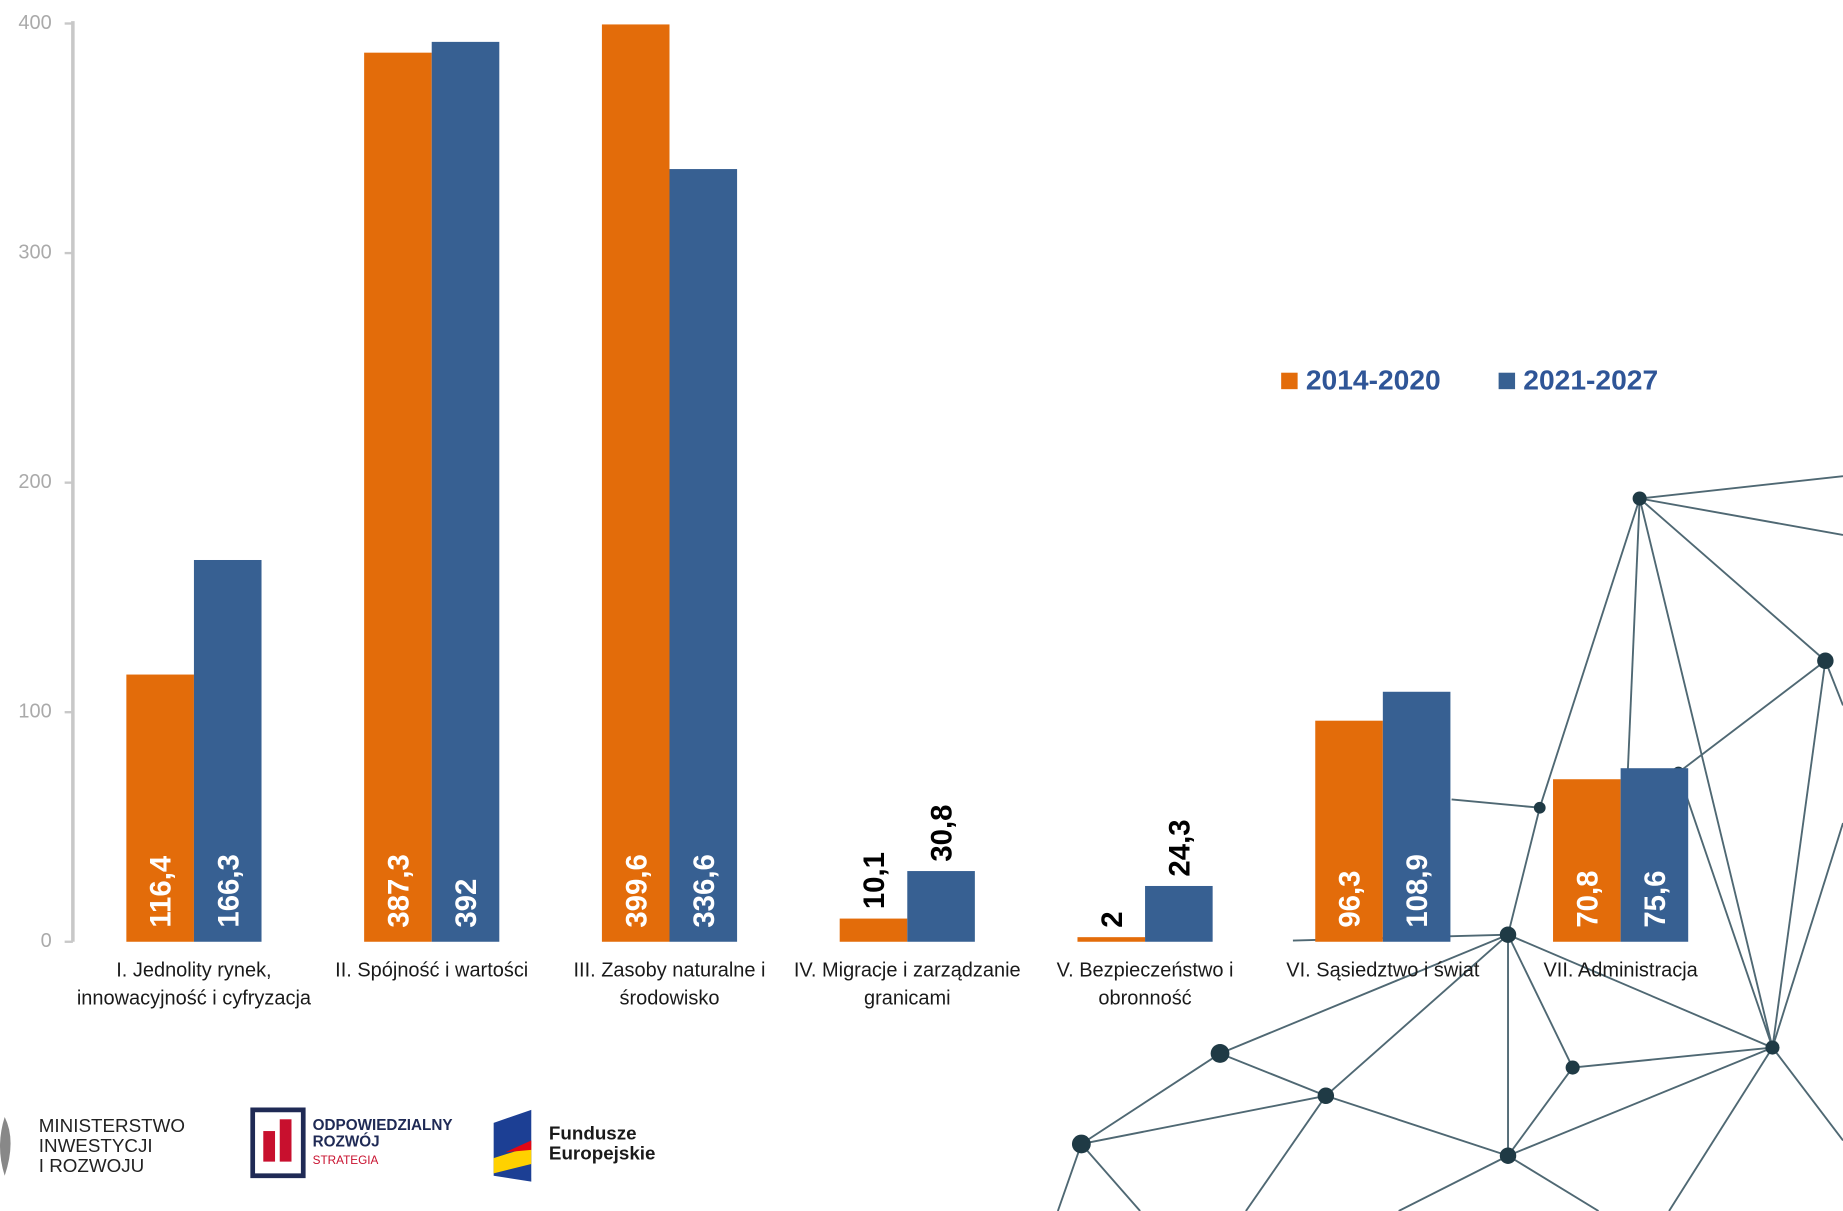  What do you see at coordinates (942, 832) in the screenshot?
I see `value-label: 30,8` at bounding box center [942, 832].